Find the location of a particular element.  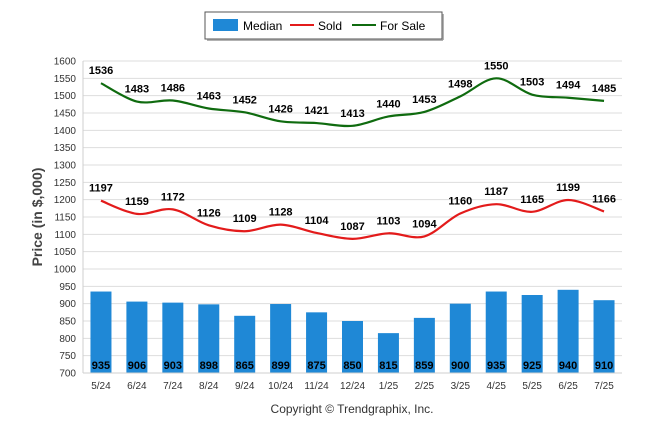

y-tick-label: 1100 is located at coordinates (65, 235).